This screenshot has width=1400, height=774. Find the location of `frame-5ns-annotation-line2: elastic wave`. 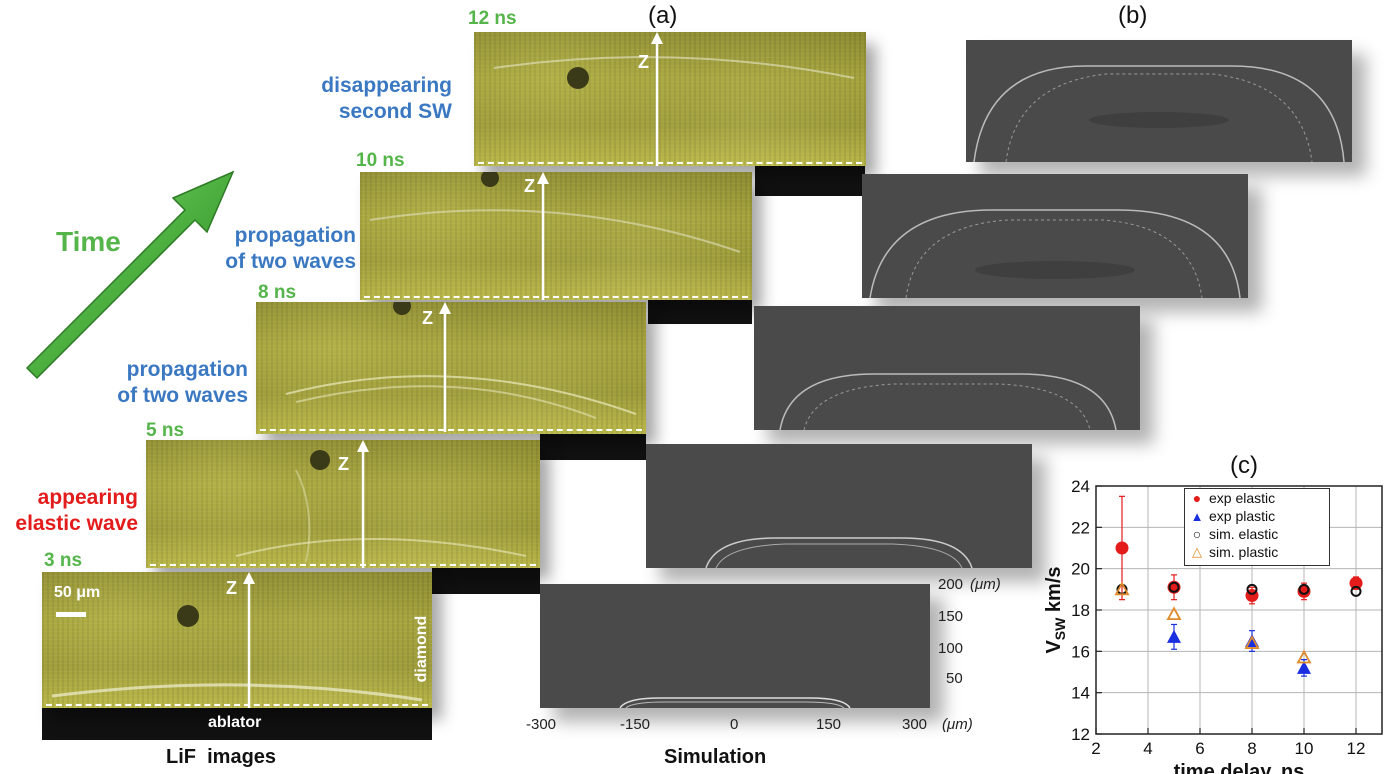

frame-5ns-annotation-line2: elastic wave is located at coordinates (76, 523).